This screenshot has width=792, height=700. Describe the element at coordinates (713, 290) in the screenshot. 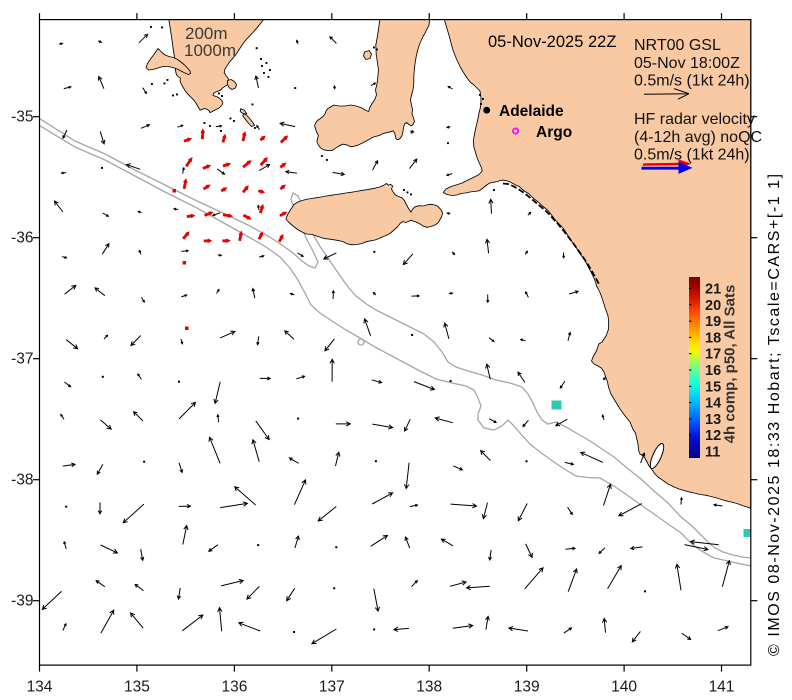

I see `svg-text: 21` at that location.